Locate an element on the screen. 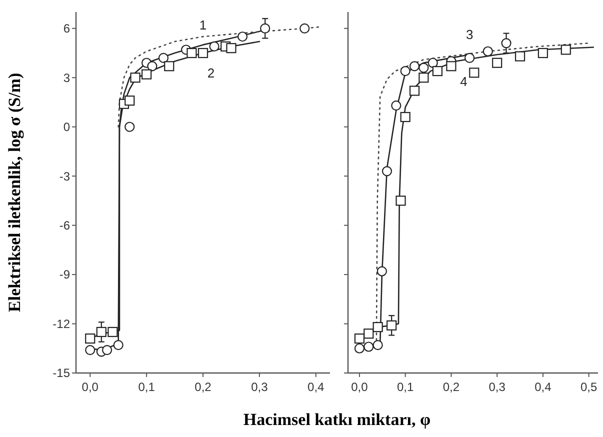 This screenshot has width=603, height=437. y-tick-label: -15 is located at coordinates (61, 373).